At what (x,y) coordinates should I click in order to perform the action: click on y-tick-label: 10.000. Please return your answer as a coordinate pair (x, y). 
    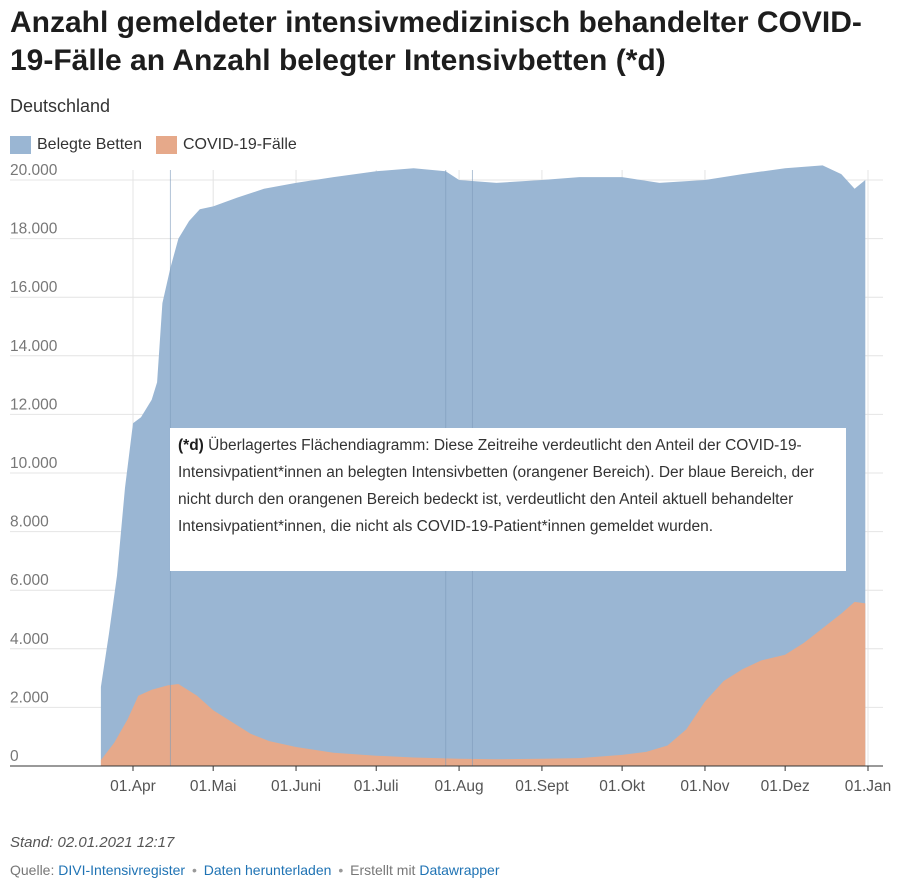
    Looking at the image, I should click on (34, 463).